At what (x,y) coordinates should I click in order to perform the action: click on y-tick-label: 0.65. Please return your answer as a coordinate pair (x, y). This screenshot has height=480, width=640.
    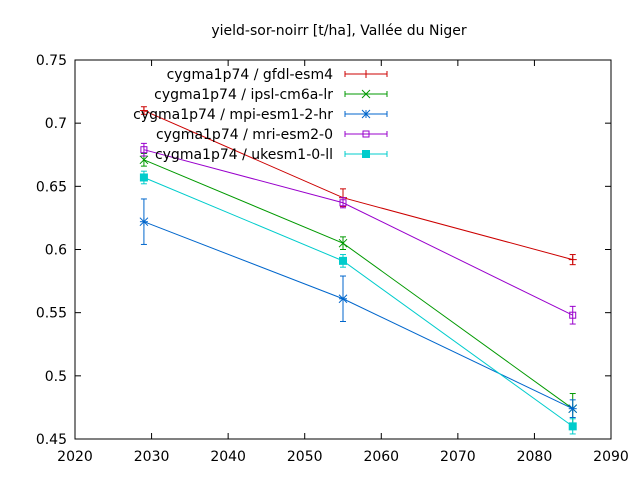
    Looking at the image, I should click on (51, 187).